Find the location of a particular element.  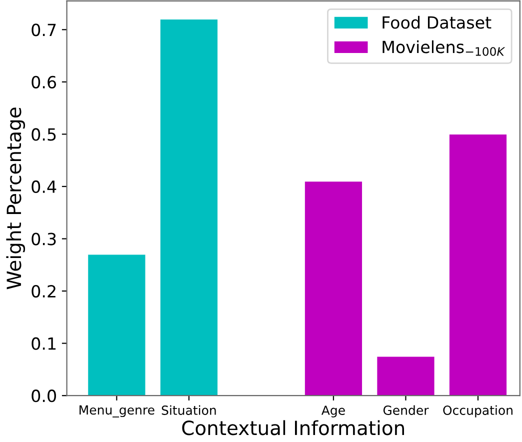

x-tick-label: Age is located at coordinates (333, 412).